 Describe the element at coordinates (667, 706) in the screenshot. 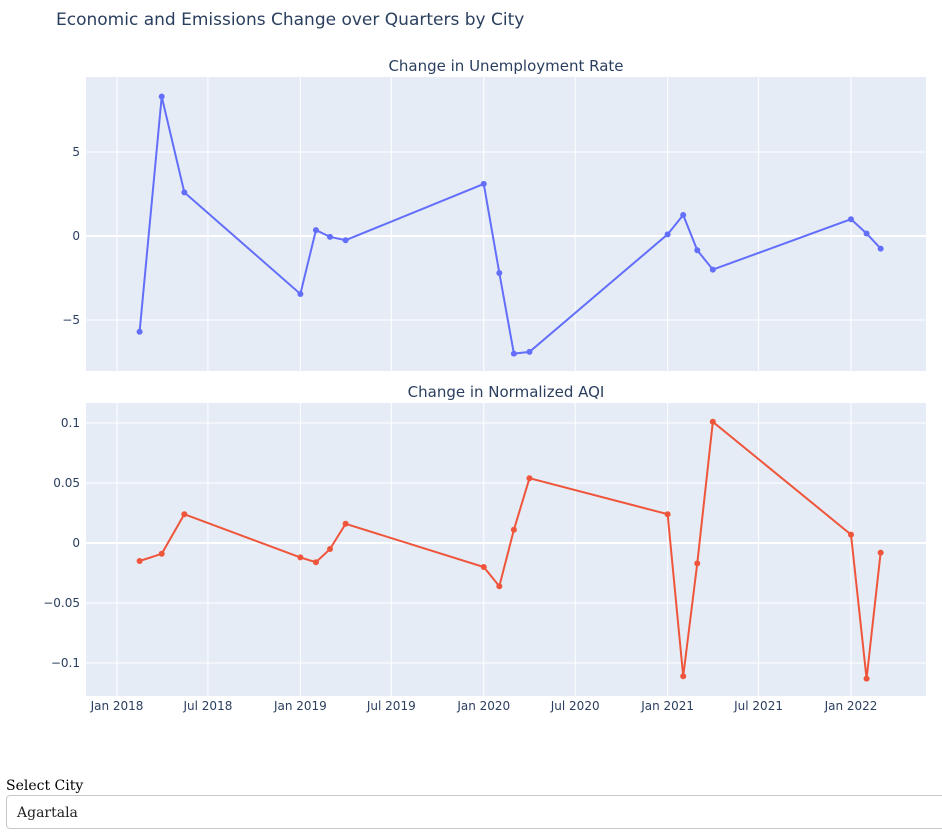

I see `x-tick-label: Jan 2021` at that location.